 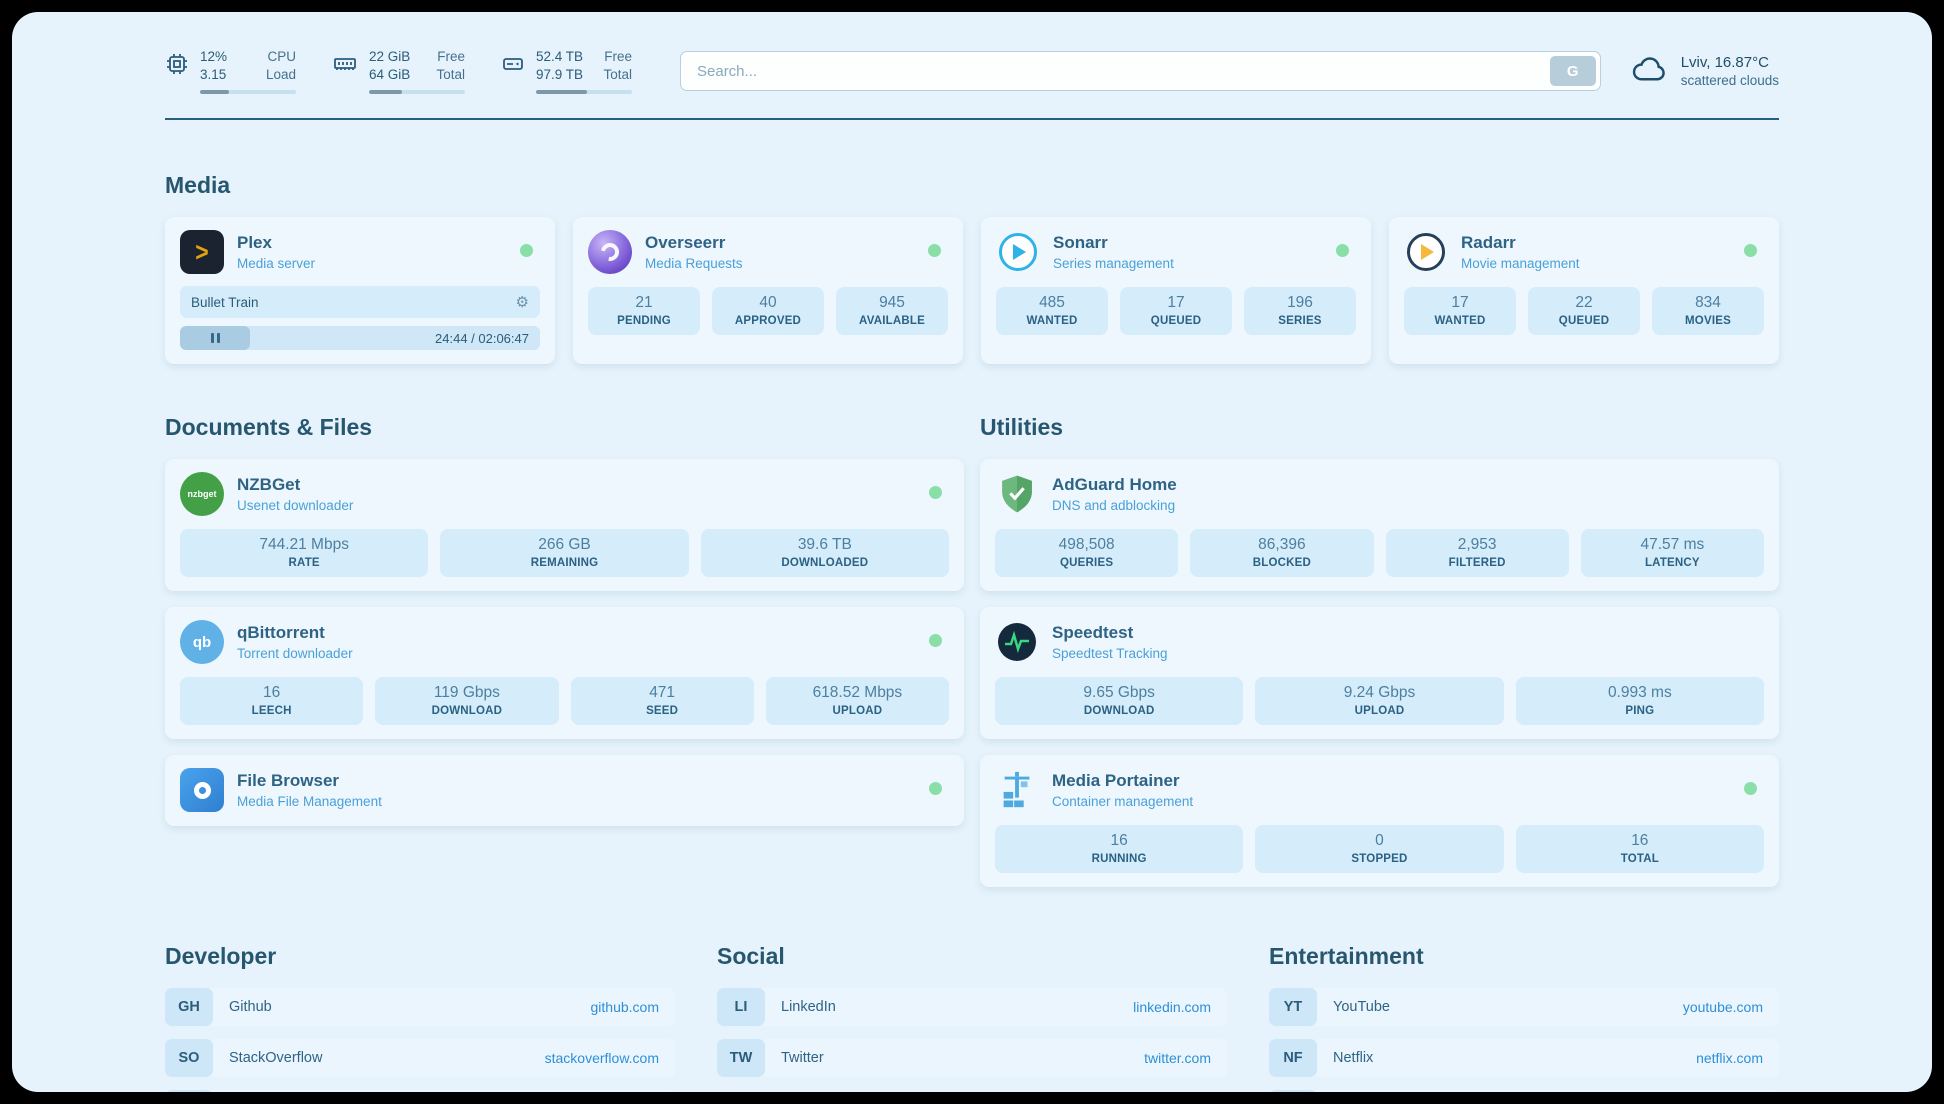 I want to click on card-subtitle: Media server, so click(x=276, y=264).